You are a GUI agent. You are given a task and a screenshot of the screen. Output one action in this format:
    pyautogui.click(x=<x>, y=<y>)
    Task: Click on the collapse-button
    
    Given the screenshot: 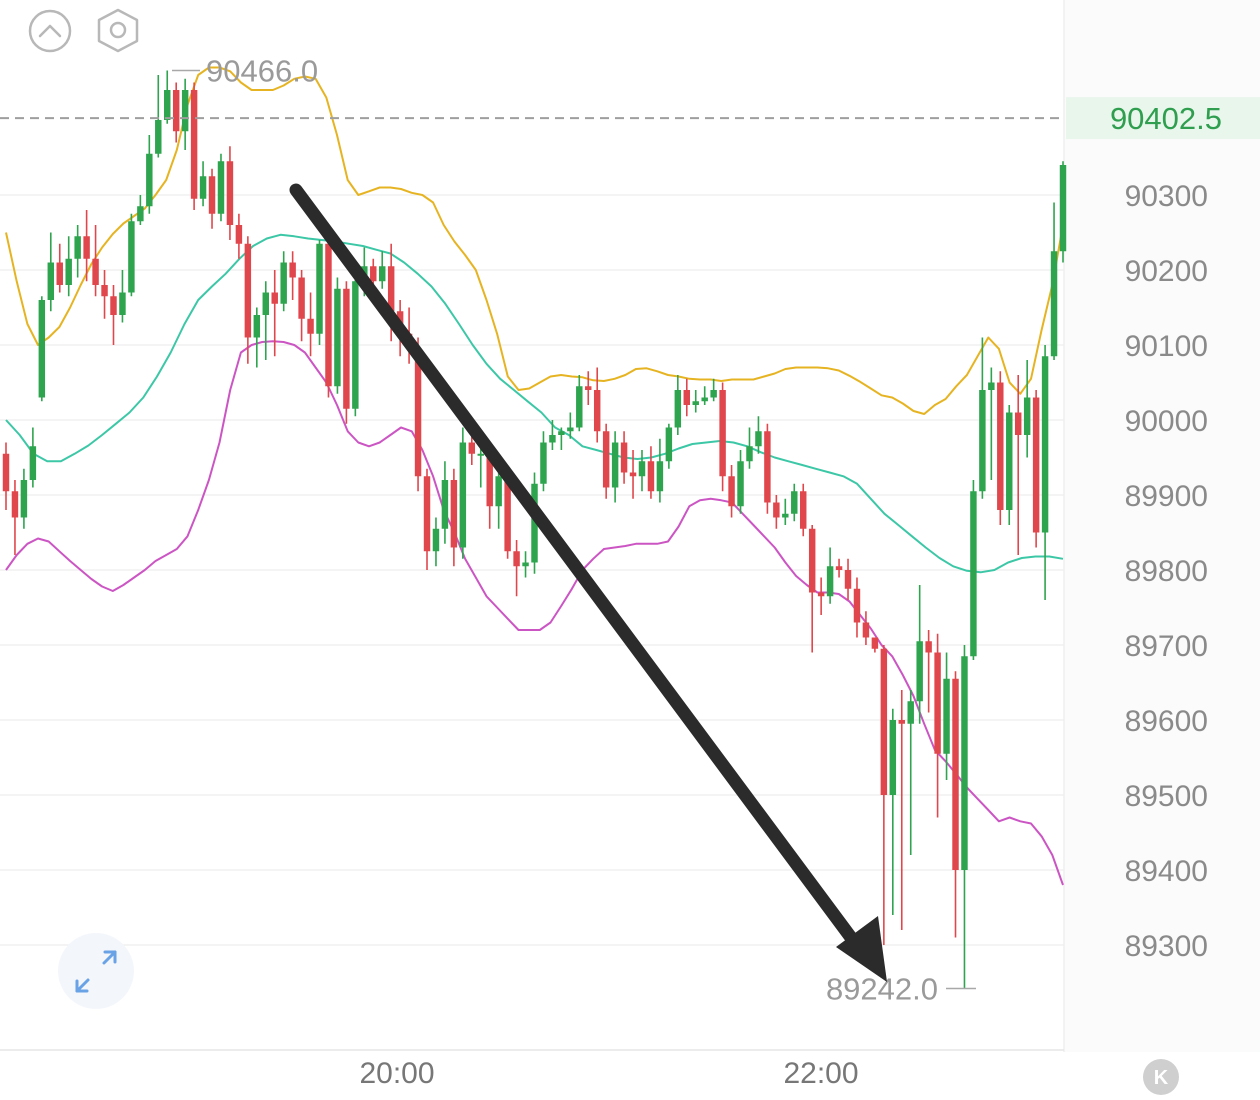 What is the action you would take?
    pyautogui.click(x=50, y=31)
    